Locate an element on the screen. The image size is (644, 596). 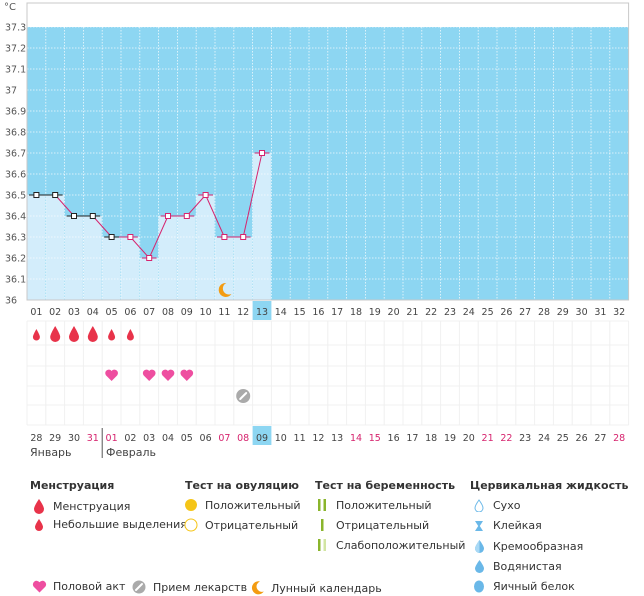
calendar-date-label: 22 is located at coordinates (506, 438).